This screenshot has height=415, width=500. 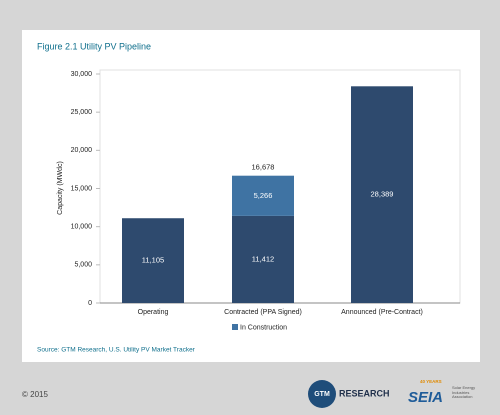 I want to click on x-tick-label: Announced (Pre-Contract), so click(x=382, y=312).